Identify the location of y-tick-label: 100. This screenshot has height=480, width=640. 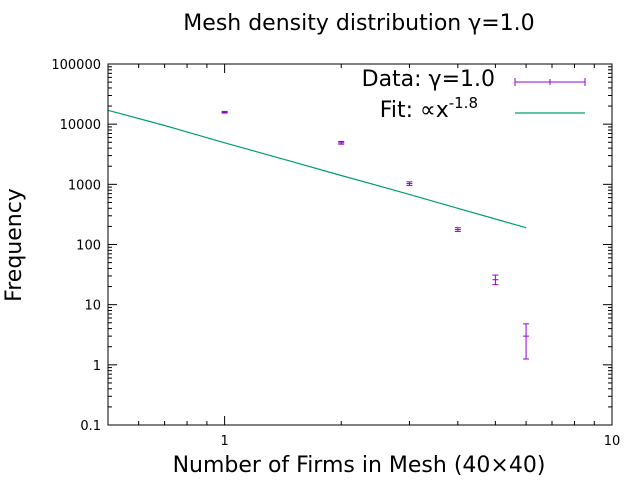
(88, 246).